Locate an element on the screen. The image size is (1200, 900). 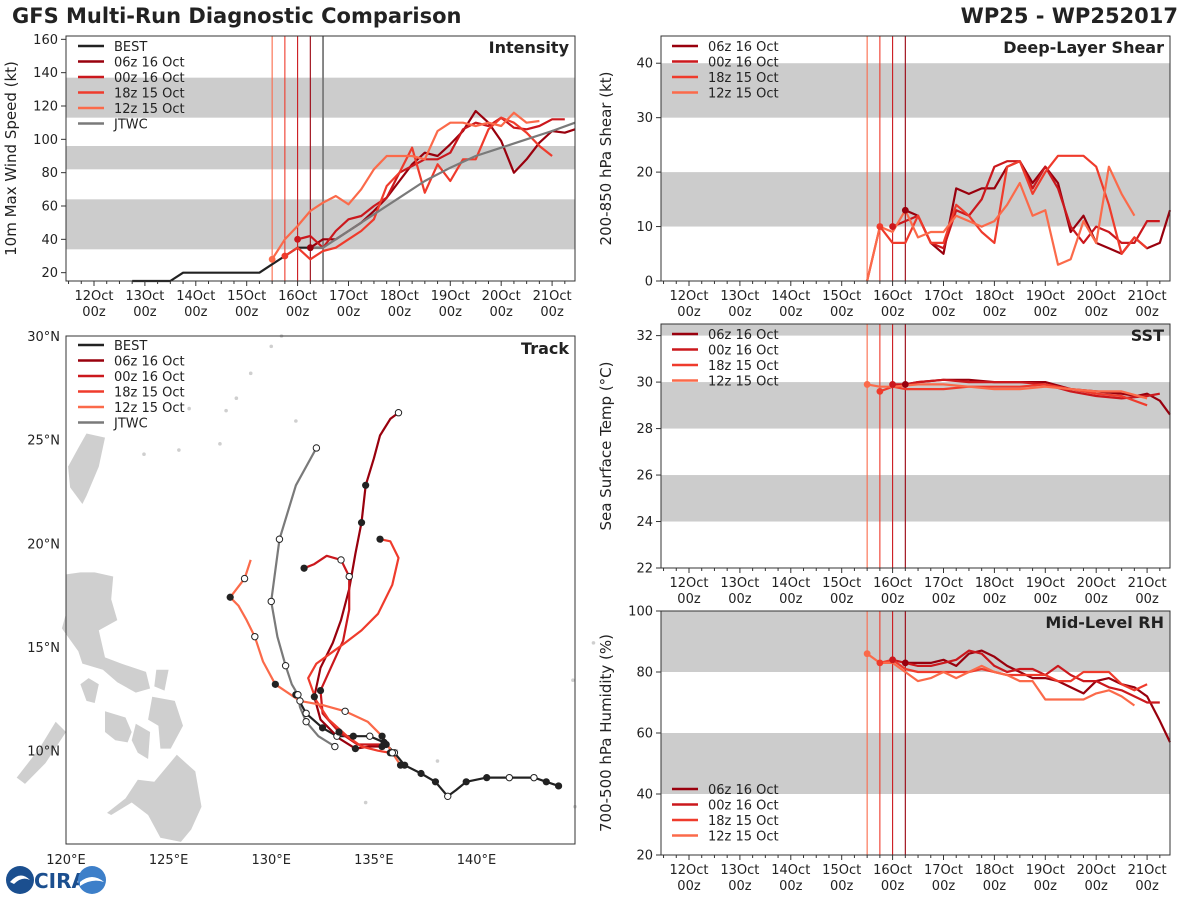
globe-icon is located at coordinates (20, 880).